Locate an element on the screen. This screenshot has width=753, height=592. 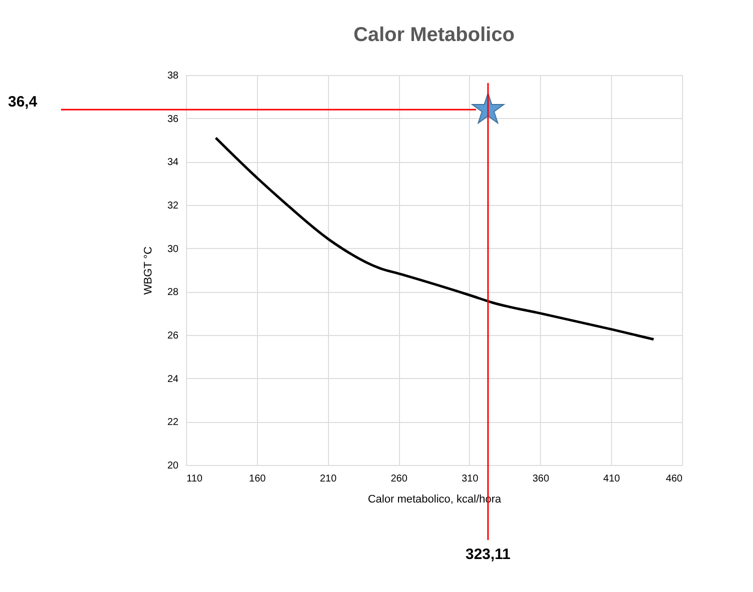
y-tick-label: 28 is located at coordinates (173, 292).